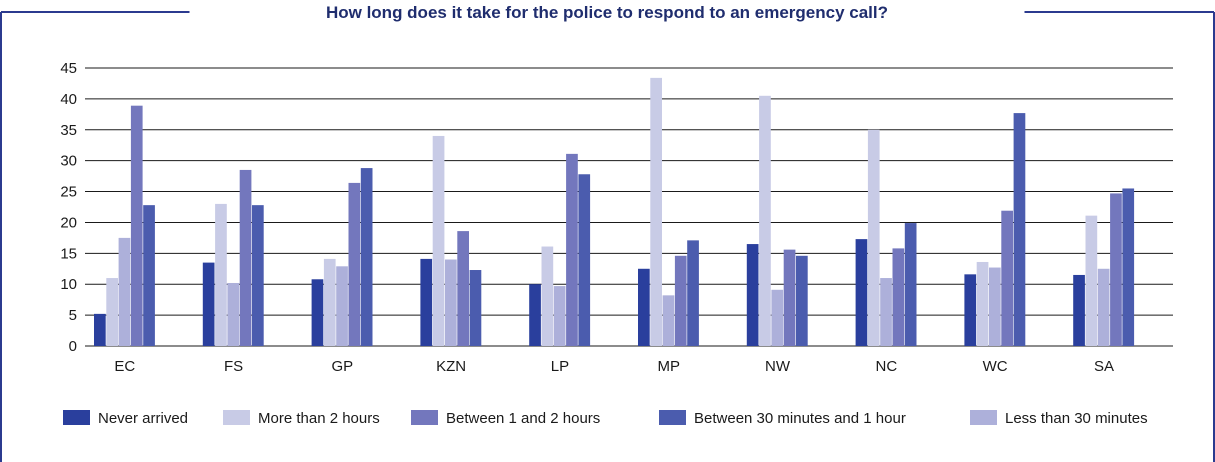 The image size is (1215, 462). What do you see at coordinates (68, 68) in the screenshot?
I see `y-tick-label: 45` at bounding box center [68, 68].